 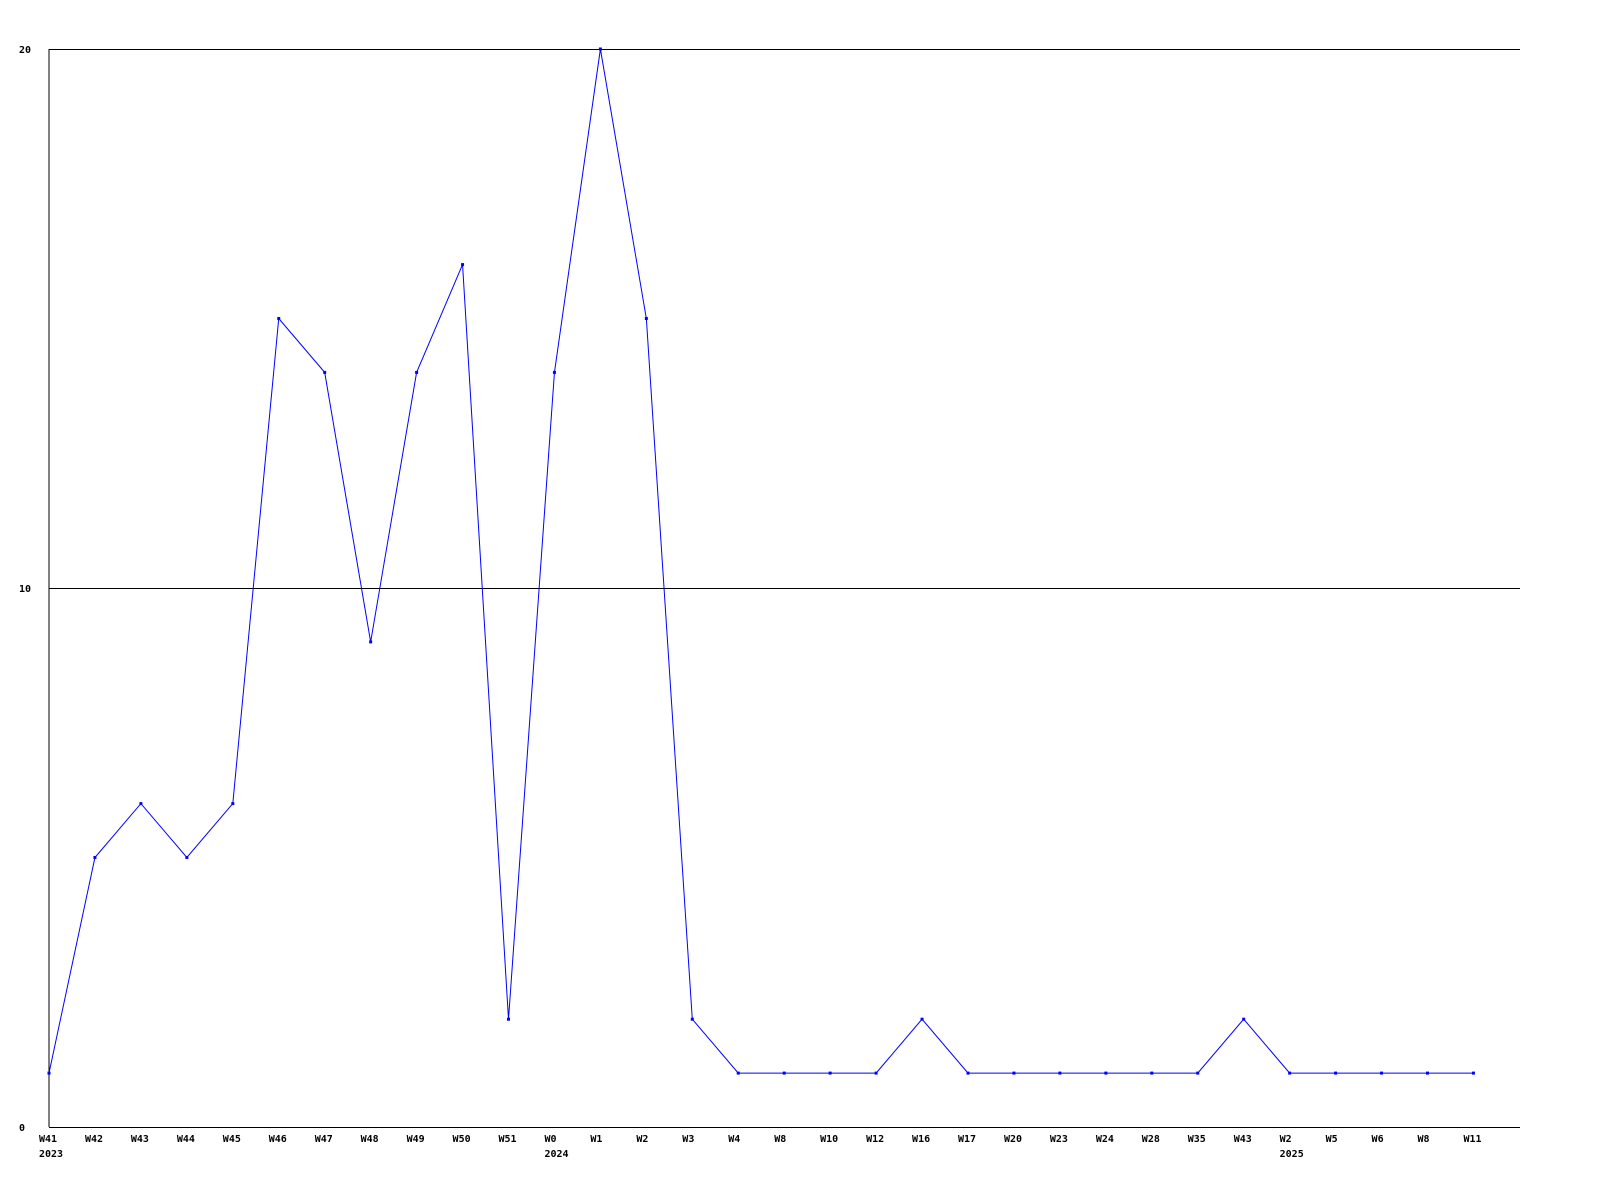 What do you see at coordinates (734, 1139) in the screenshot?
I see `x-tick-label: W4` at bounding box center [734, 1139].